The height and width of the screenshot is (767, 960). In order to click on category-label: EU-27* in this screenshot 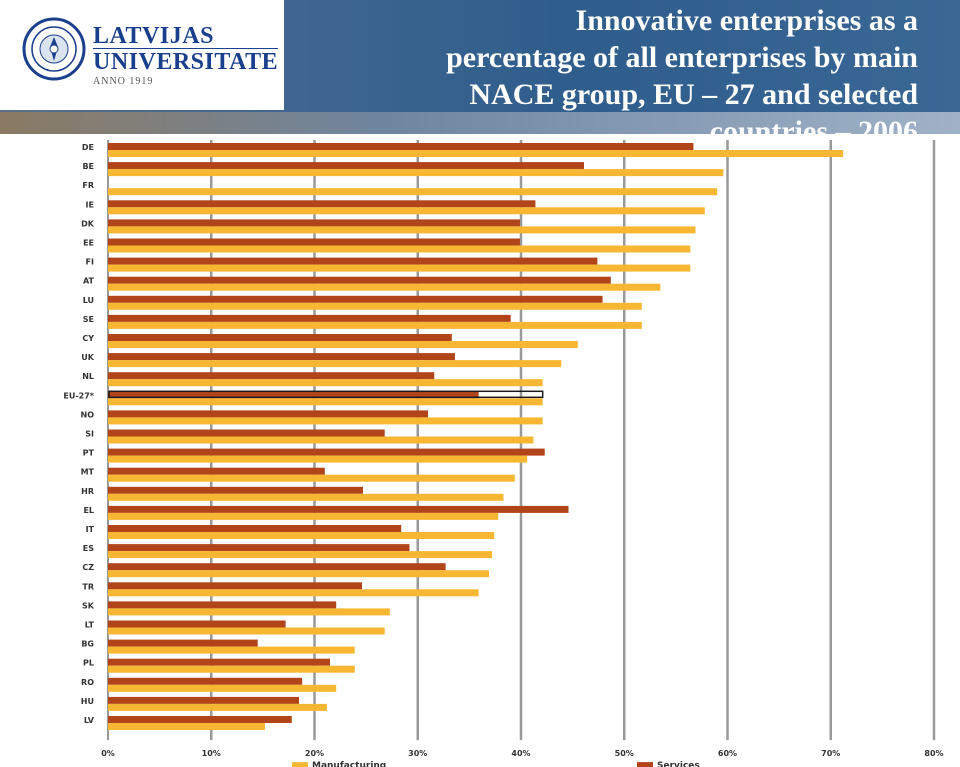, I will do `click(78, 395)`.